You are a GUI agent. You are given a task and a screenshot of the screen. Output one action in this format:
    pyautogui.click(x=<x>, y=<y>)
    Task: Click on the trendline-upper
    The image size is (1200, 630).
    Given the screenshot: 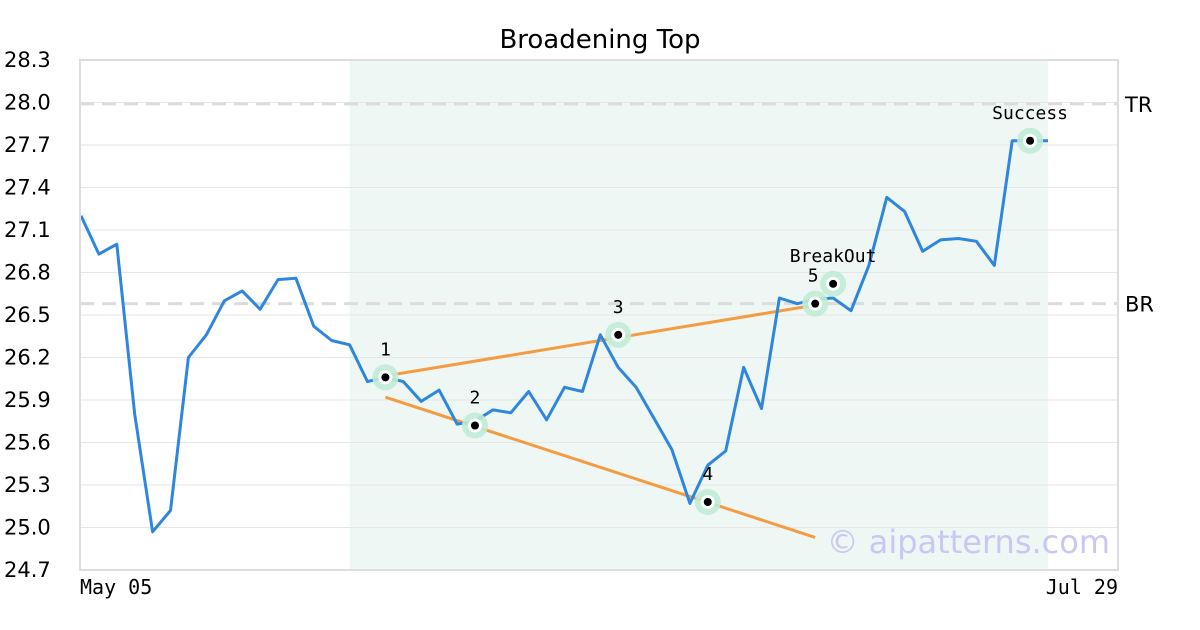 What is the action you would take?
    pyautogui.click(x=600, y=340)
    